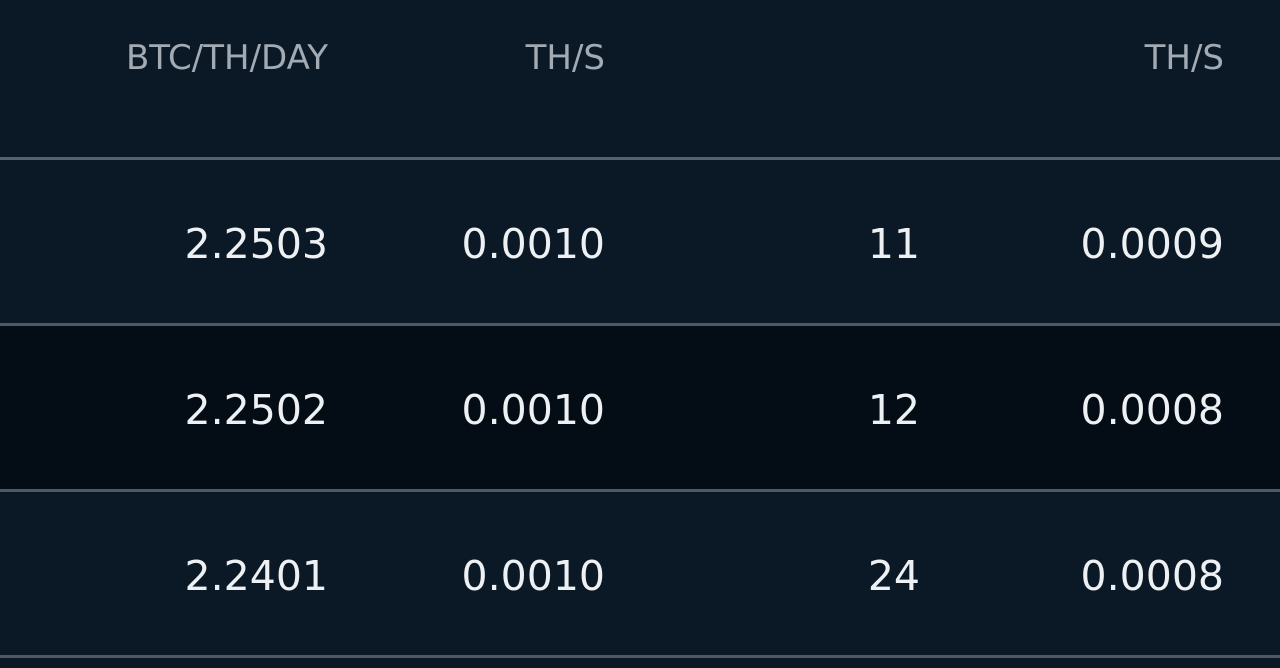  What do you see at coordinates (893, 576) in the screenshot?
I see `cell-miners: 24` at bounding box center [893, 576].